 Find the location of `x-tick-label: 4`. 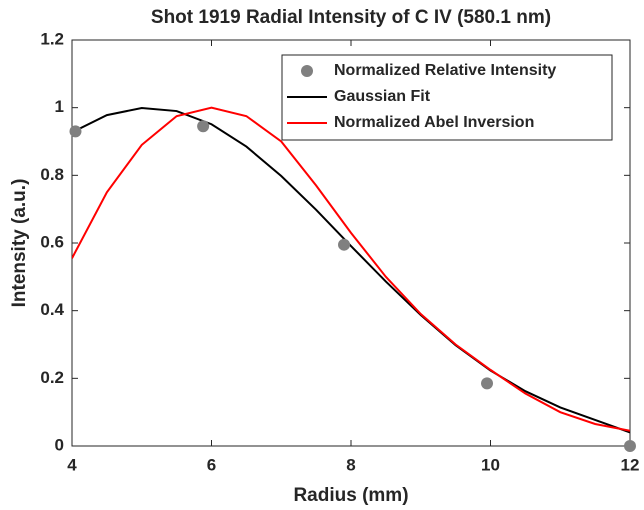

x-tick-label: 4 is located at coordinates (72, 464).